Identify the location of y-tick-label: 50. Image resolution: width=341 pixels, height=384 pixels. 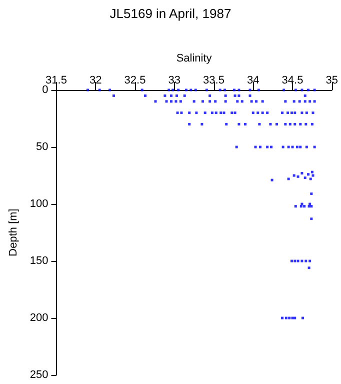
(42, 147).